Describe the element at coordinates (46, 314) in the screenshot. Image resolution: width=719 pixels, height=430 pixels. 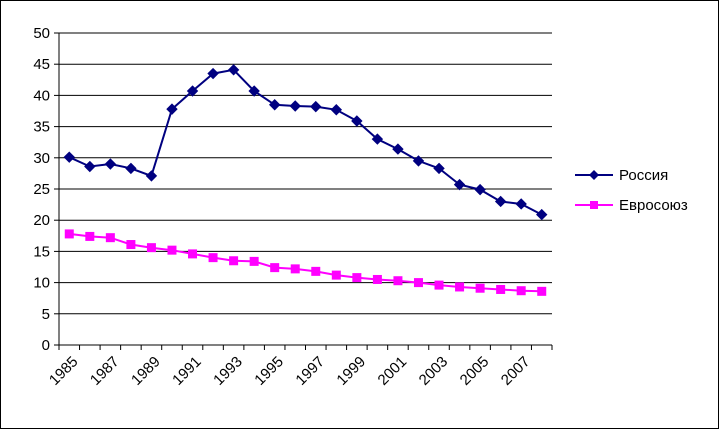
I see `y-tick-label-5: 5` at that location.